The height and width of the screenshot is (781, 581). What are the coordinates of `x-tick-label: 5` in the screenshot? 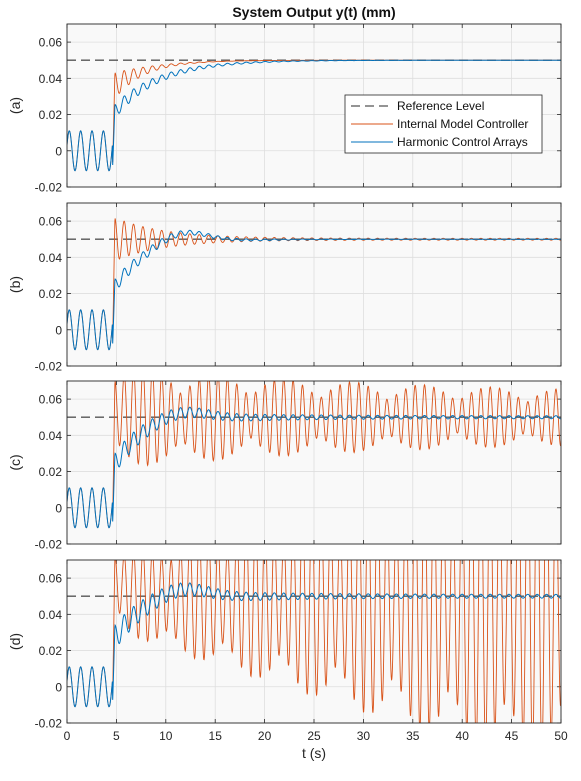 It's located at (116, 736).